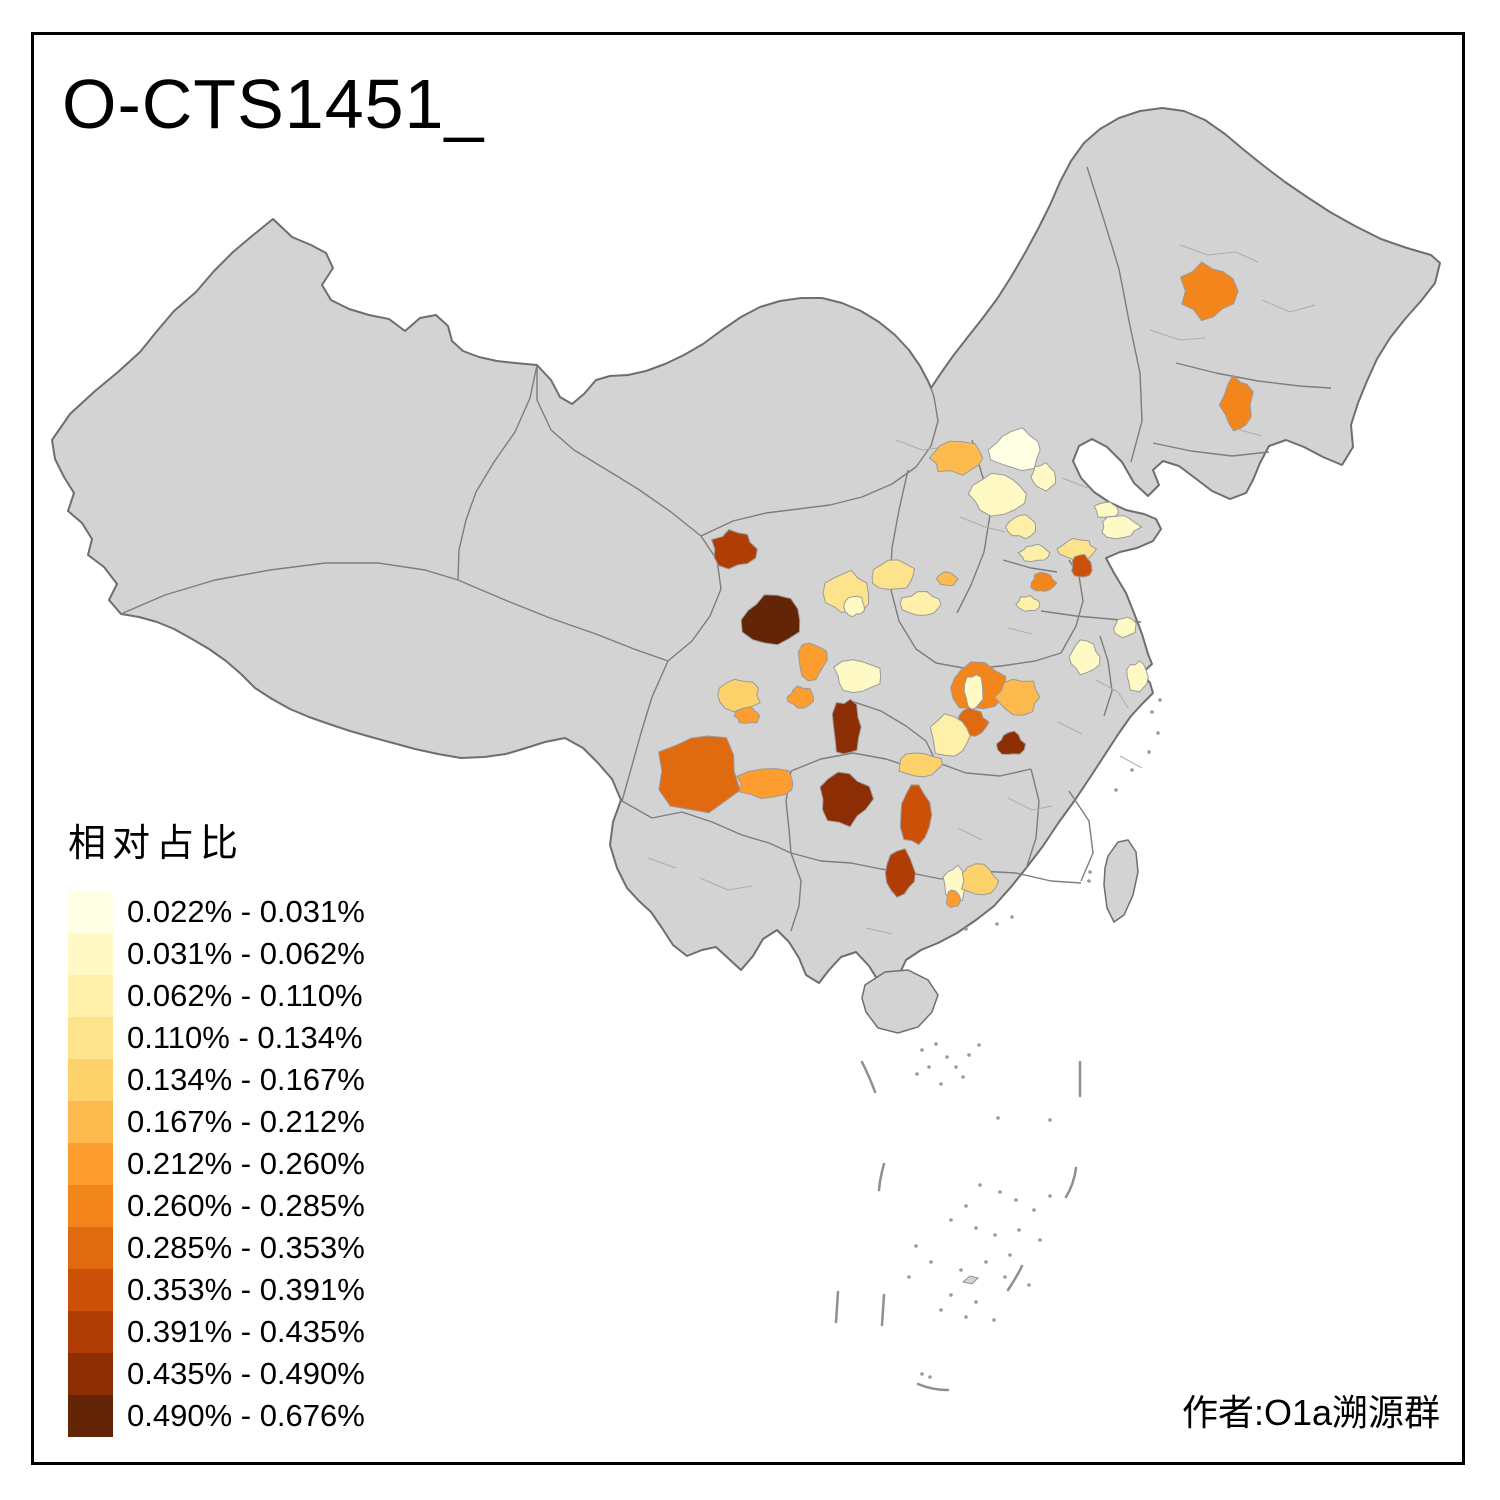 The width and height of the screenshot is (1500, 1500). Describe the element at coordinates (997, 494) in the screenshot. I see `map-region-r6` at that location.